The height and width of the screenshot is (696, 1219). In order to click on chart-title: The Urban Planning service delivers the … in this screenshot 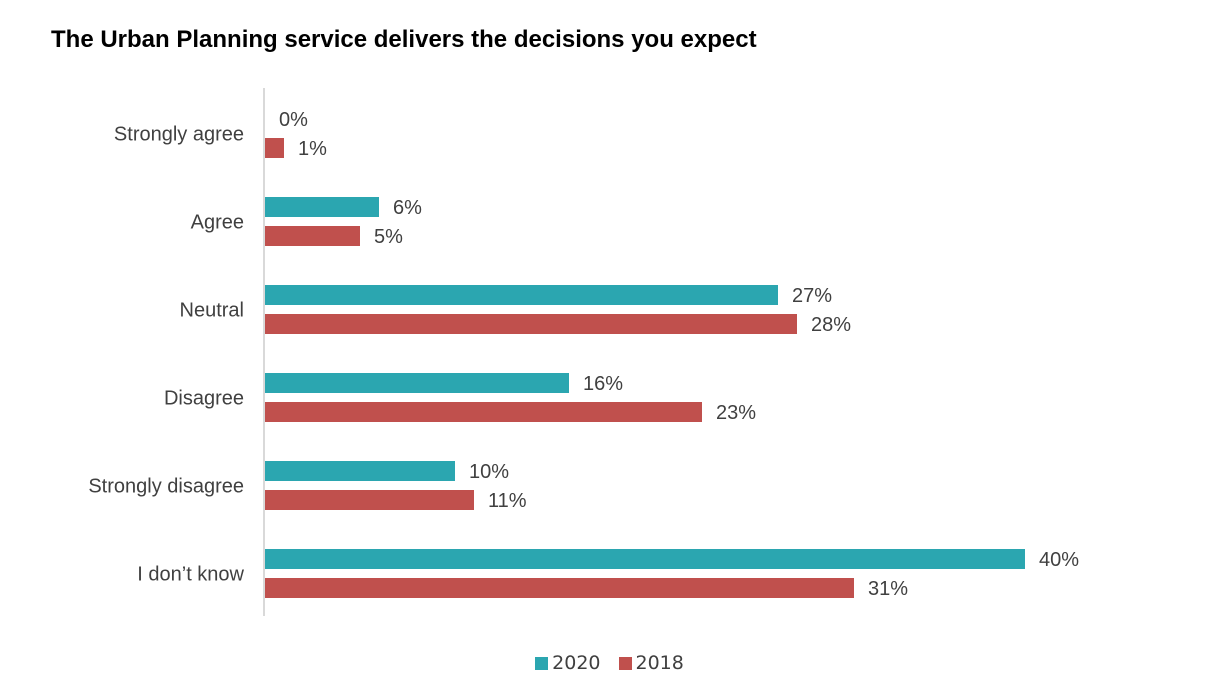, I will do `click(404, 39)`.